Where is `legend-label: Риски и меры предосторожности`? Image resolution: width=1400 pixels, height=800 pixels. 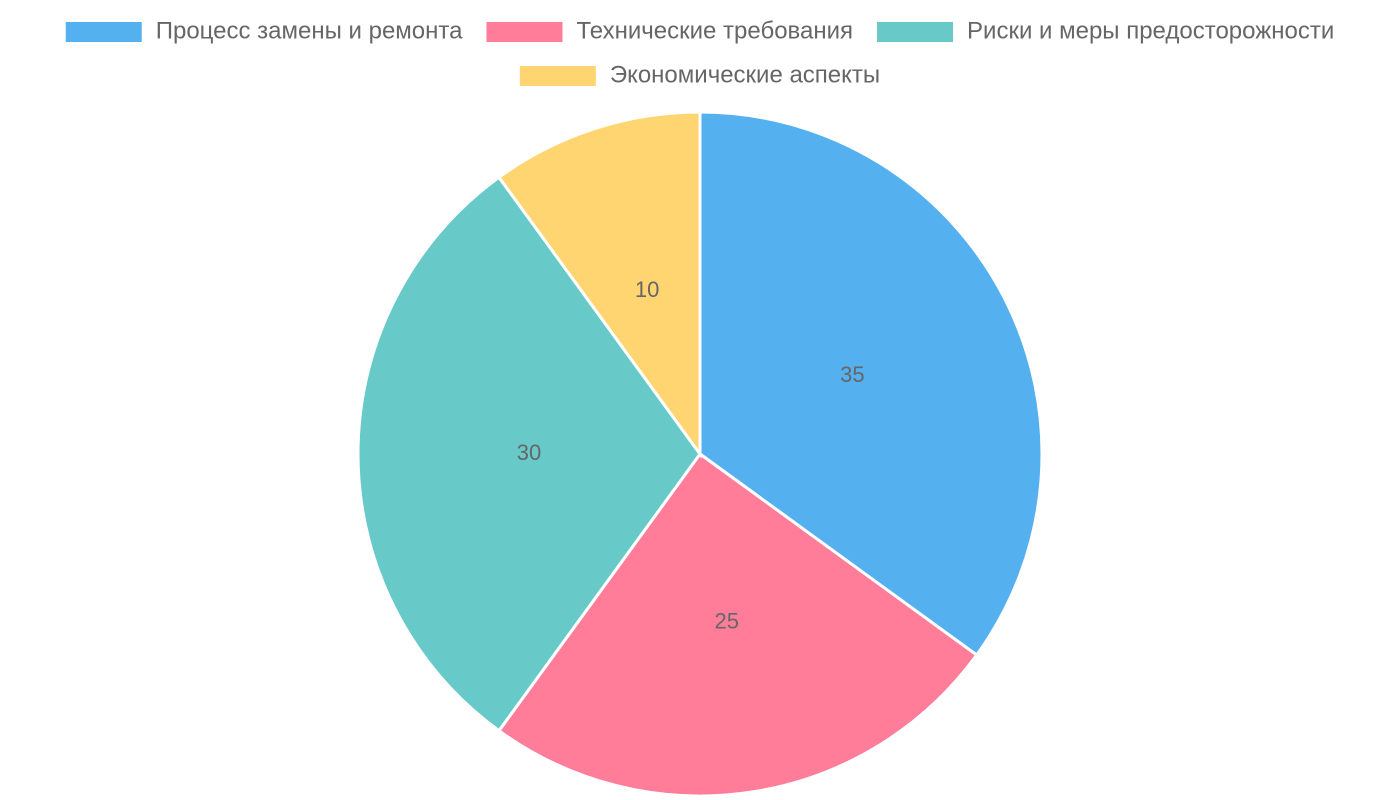 legend-label: Риски и меры предосторожности is located at coordinates (1150, 30).